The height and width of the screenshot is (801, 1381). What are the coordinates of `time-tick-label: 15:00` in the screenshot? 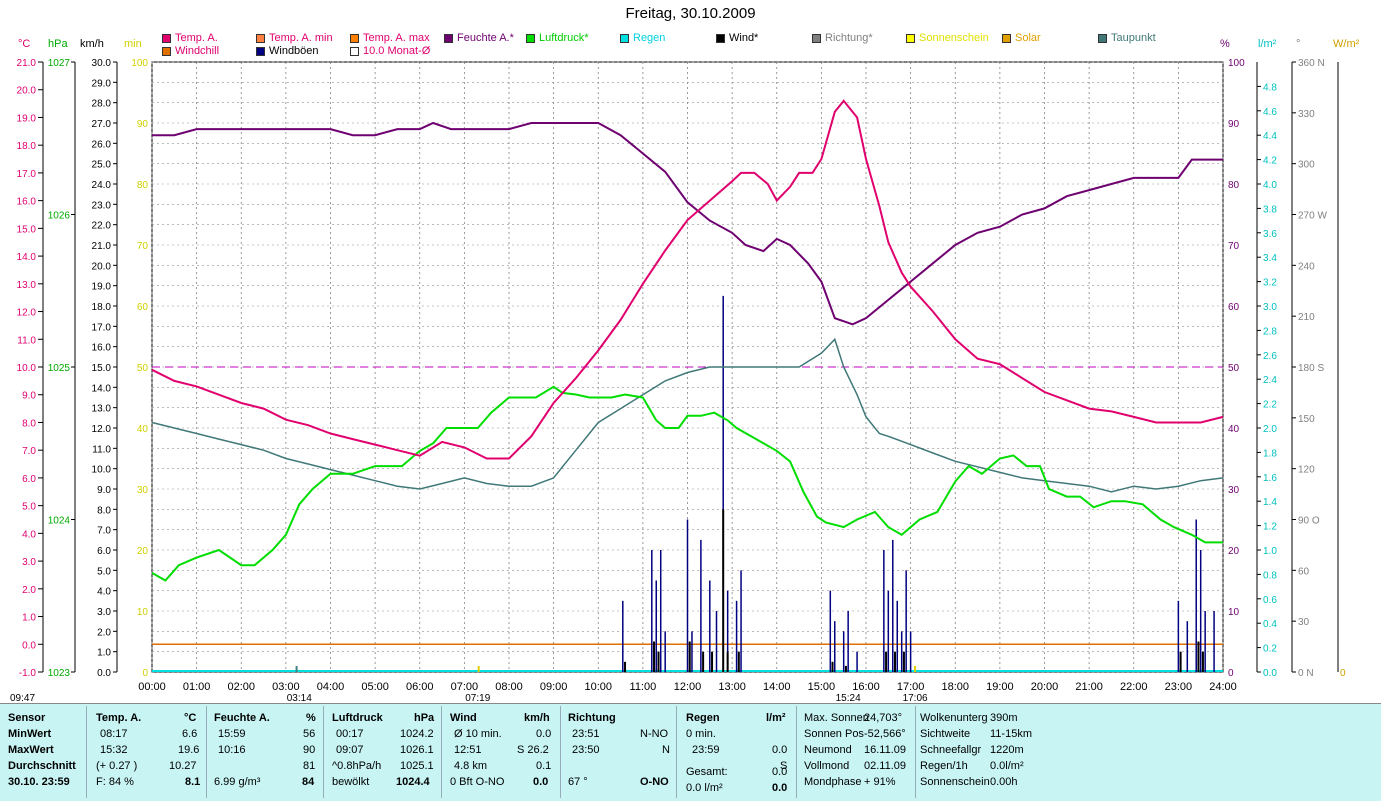 It's located at (822, 687).